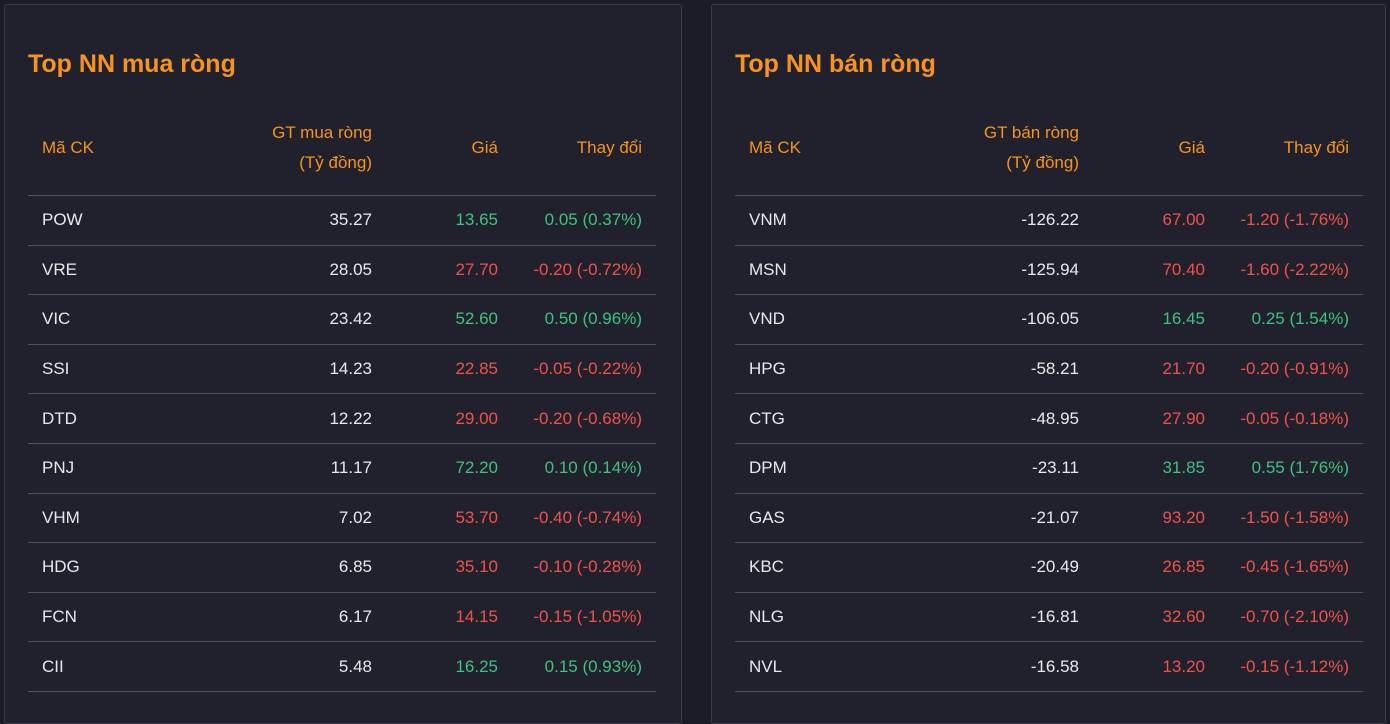 The image size is (1390, 724). Describe the element at coordinates (993, 666) in the screenshot. I see `table-cell: -16.58` at that location.